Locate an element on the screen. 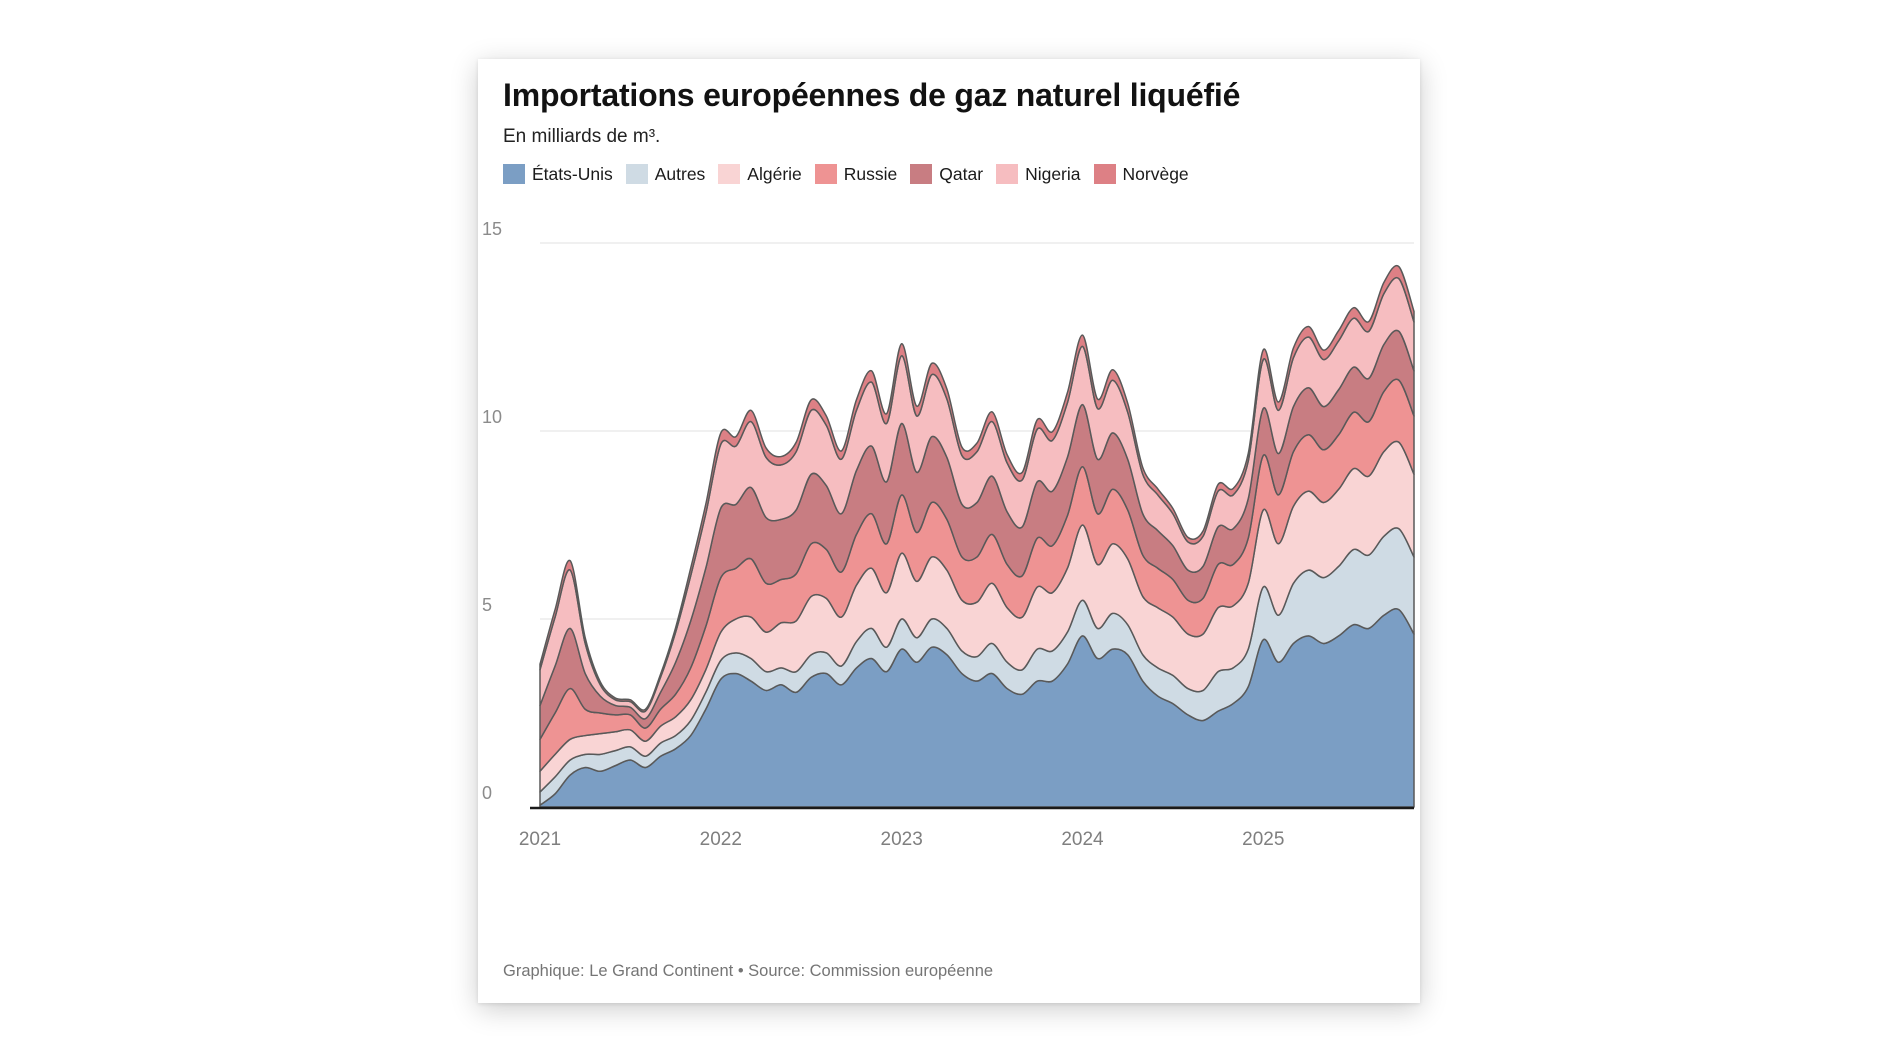 This screenshot has width=1896, height=1058. chart-subtitle: En milliards de m³. is located at coordinates (582, 136).